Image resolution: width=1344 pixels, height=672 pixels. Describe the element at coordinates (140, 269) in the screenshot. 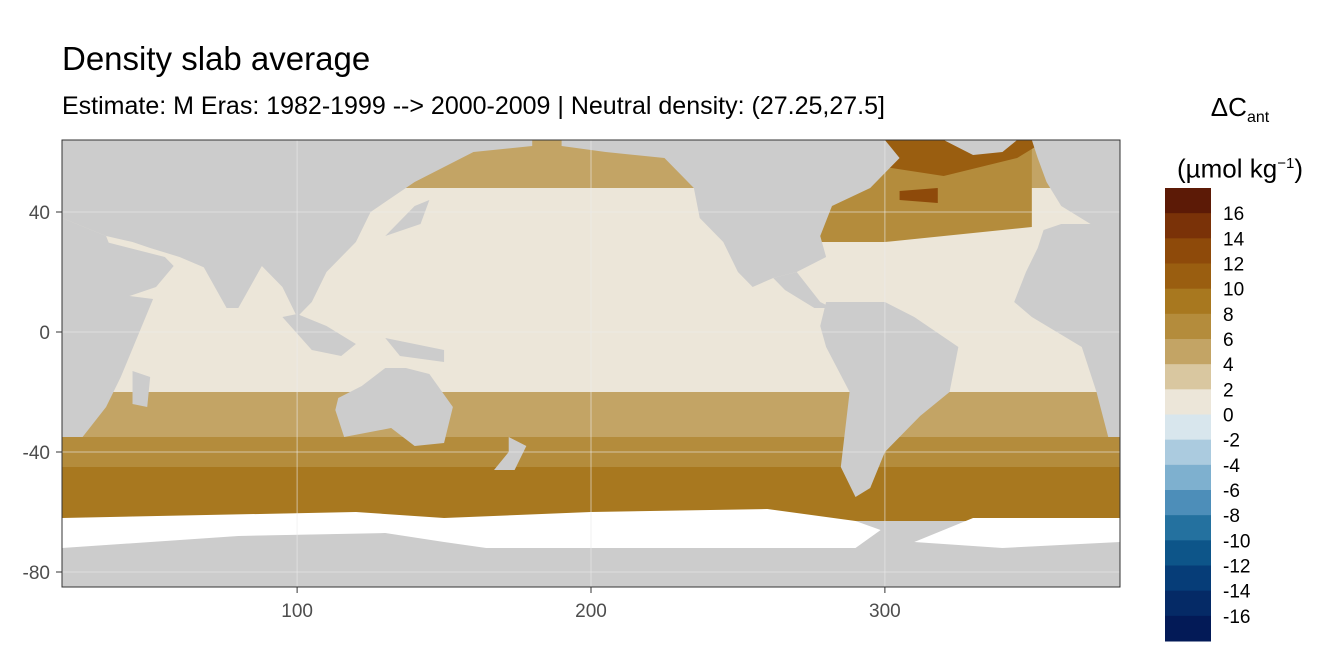

I see `land-arabia` at that location.